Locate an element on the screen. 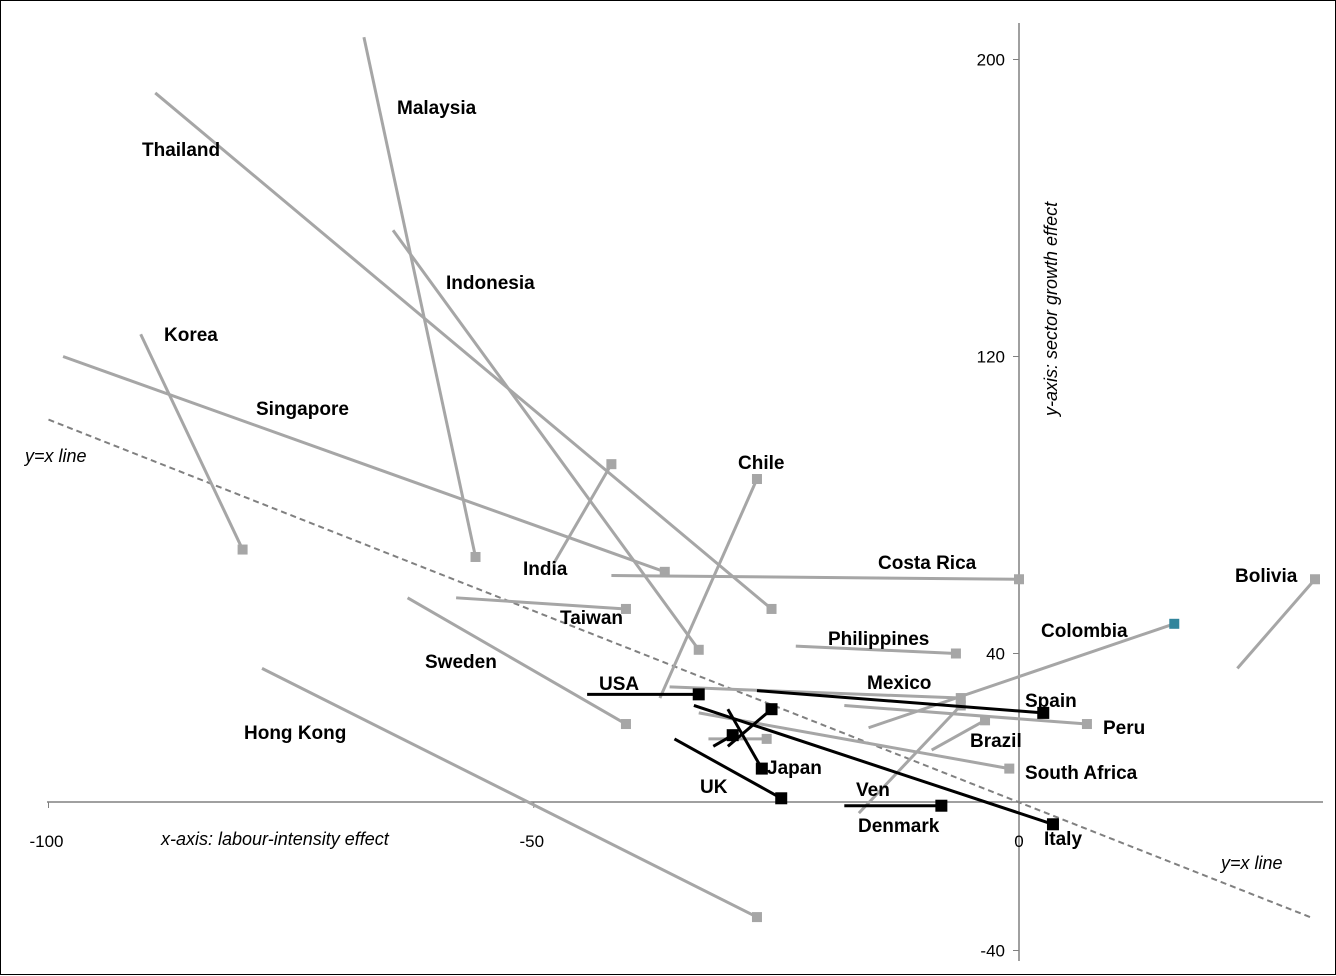 This screenshot has height=976, width=1336. series-line-costa-rica is located at coordinates (815, 577).